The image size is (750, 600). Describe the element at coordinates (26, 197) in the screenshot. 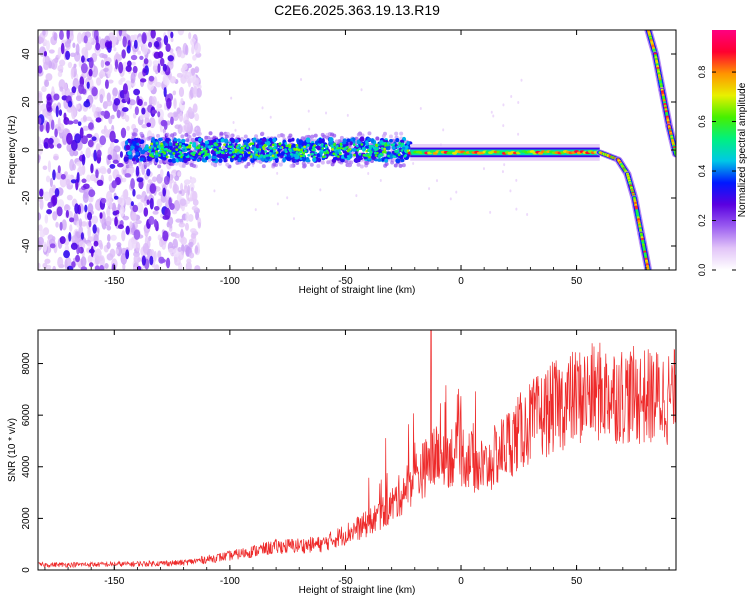

I see `spectrogram-ytick-label: -20` at that location.